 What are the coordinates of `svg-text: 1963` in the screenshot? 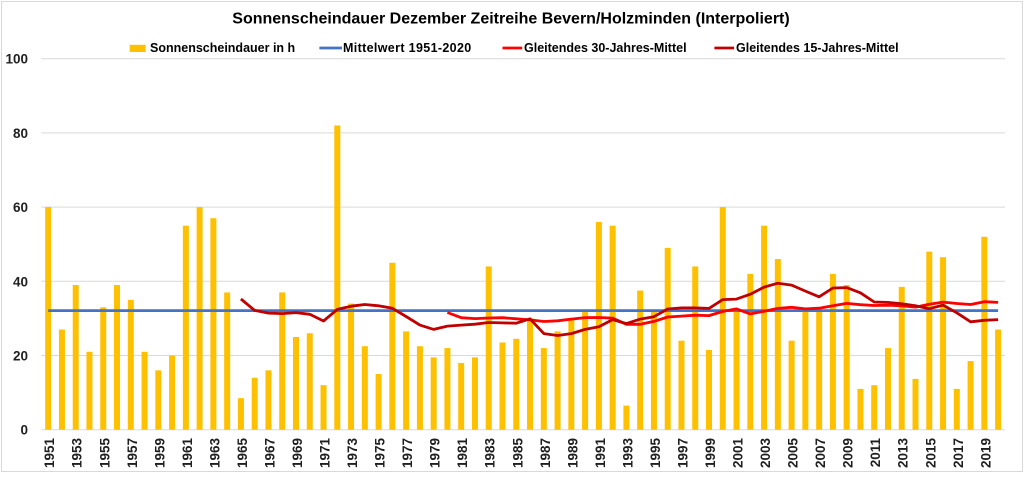 It's located at (214, 453).